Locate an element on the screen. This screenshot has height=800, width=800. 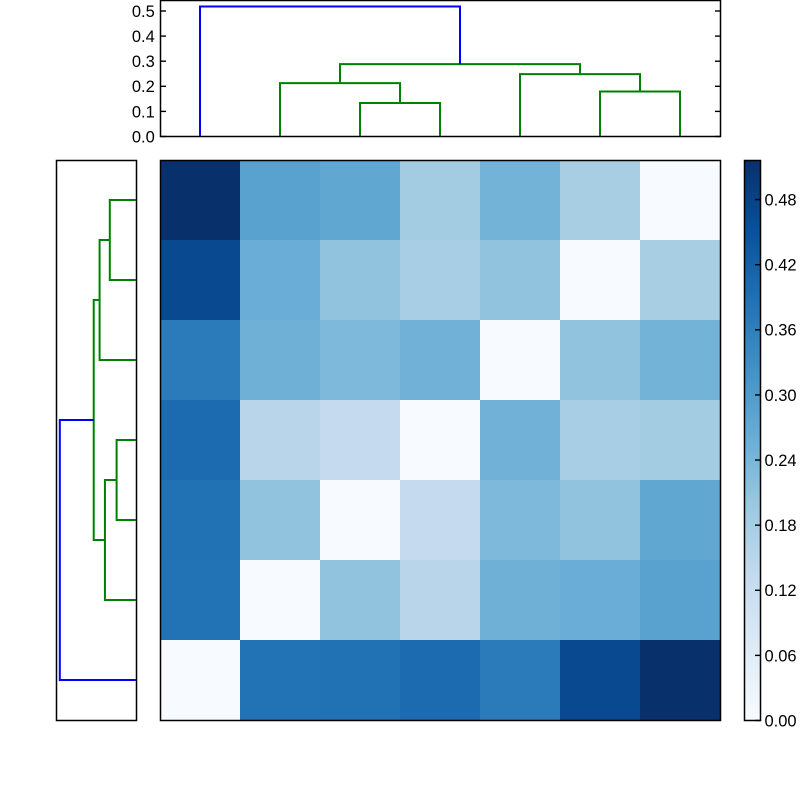
svg-text: 0.06 is located at coordinates (781, 656).